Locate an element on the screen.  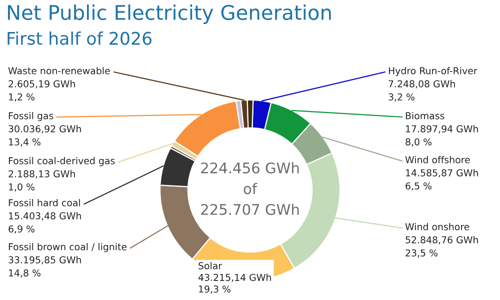
slice-label: Fossil brown coal / lignite is located at coordinates (67, 247).